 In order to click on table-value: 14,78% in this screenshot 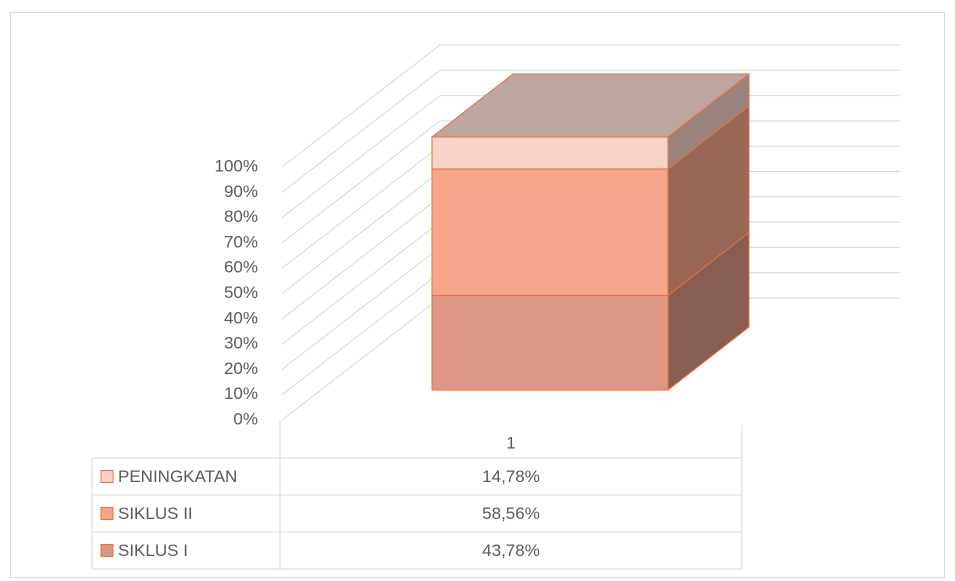, I will do `click(511, 476)`.